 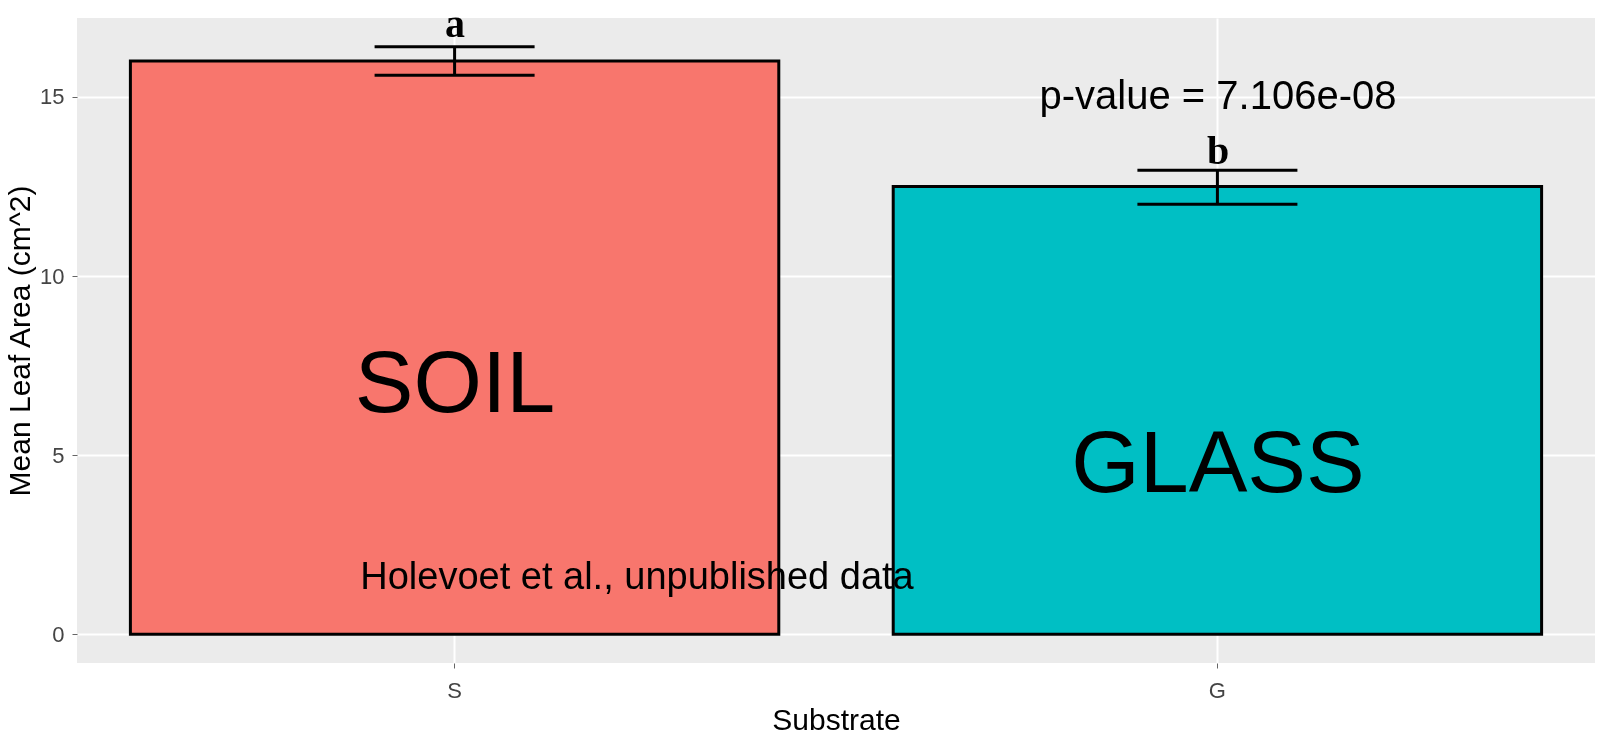 What do you see at coordinates (836, 719) in the screenshot?
I see `x-axis-title: Substrate` at bounding box center [836, 719].